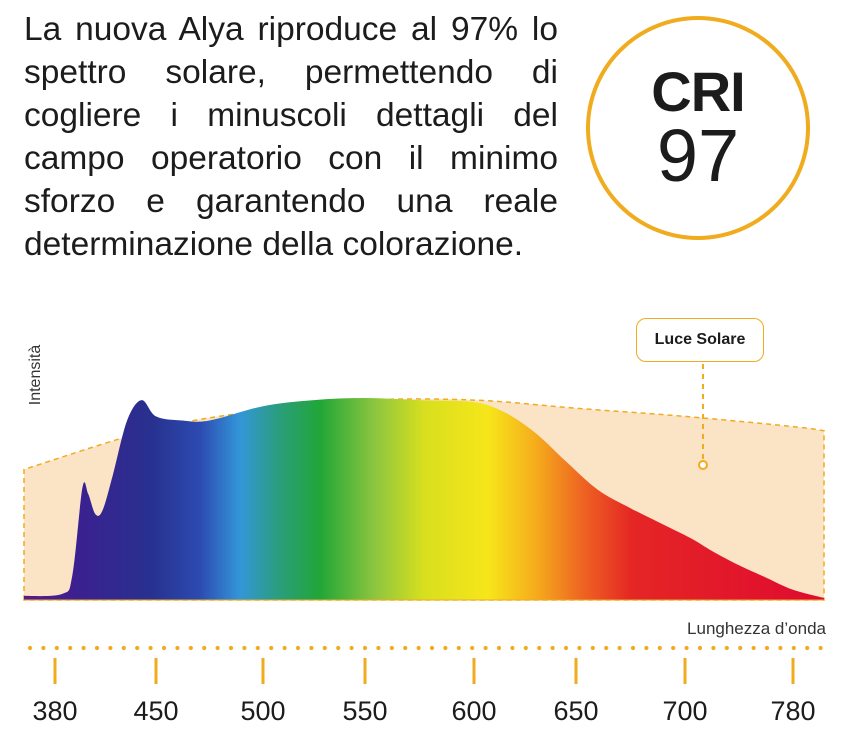 The height and width of the screenshot is (743, 848). Describe the element at coordinates (698, 91) in the screenshot. I see `cri-label: CRI` at that location.